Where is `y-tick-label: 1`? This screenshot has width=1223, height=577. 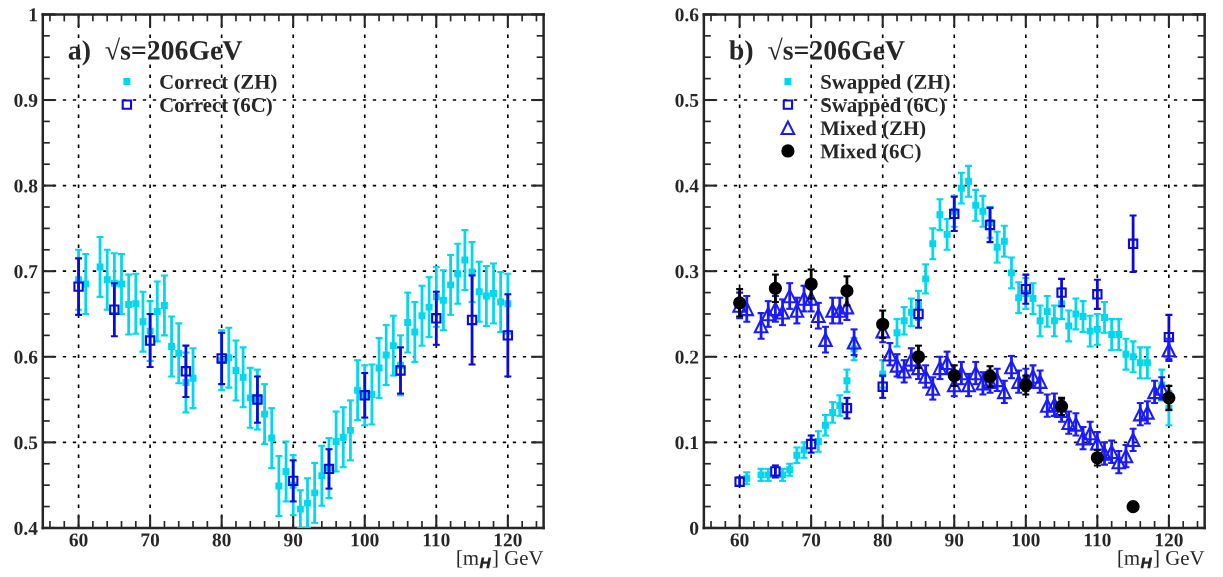 y-tick-label: 1 is located at coordinates (33, 15).